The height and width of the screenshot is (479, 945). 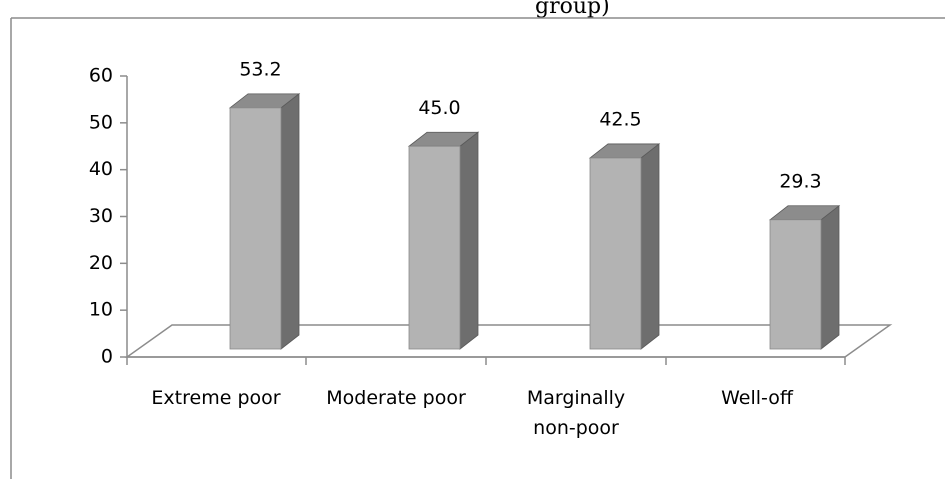 What do you see at coordinates (620, 119) in the screenshot?
I see `data-label: 42.5` at bounding box center [620, 119].